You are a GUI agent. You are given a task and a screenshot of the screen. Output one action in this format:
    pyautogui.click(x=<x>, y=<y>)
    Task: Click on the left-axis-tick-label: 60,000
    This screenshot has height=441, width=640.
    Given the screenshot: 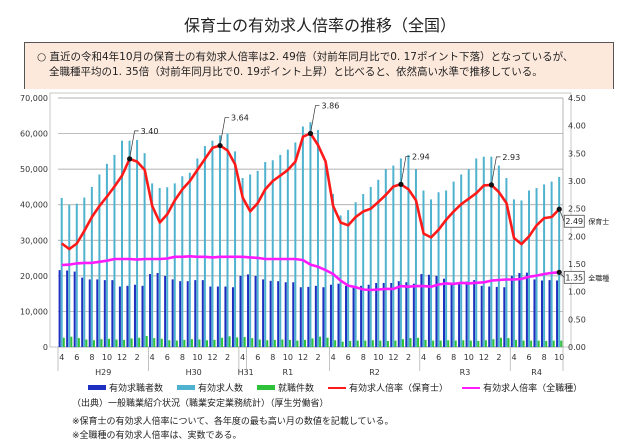 What is the action you would take?
    pyautogui.click(x=34, y=134)
    